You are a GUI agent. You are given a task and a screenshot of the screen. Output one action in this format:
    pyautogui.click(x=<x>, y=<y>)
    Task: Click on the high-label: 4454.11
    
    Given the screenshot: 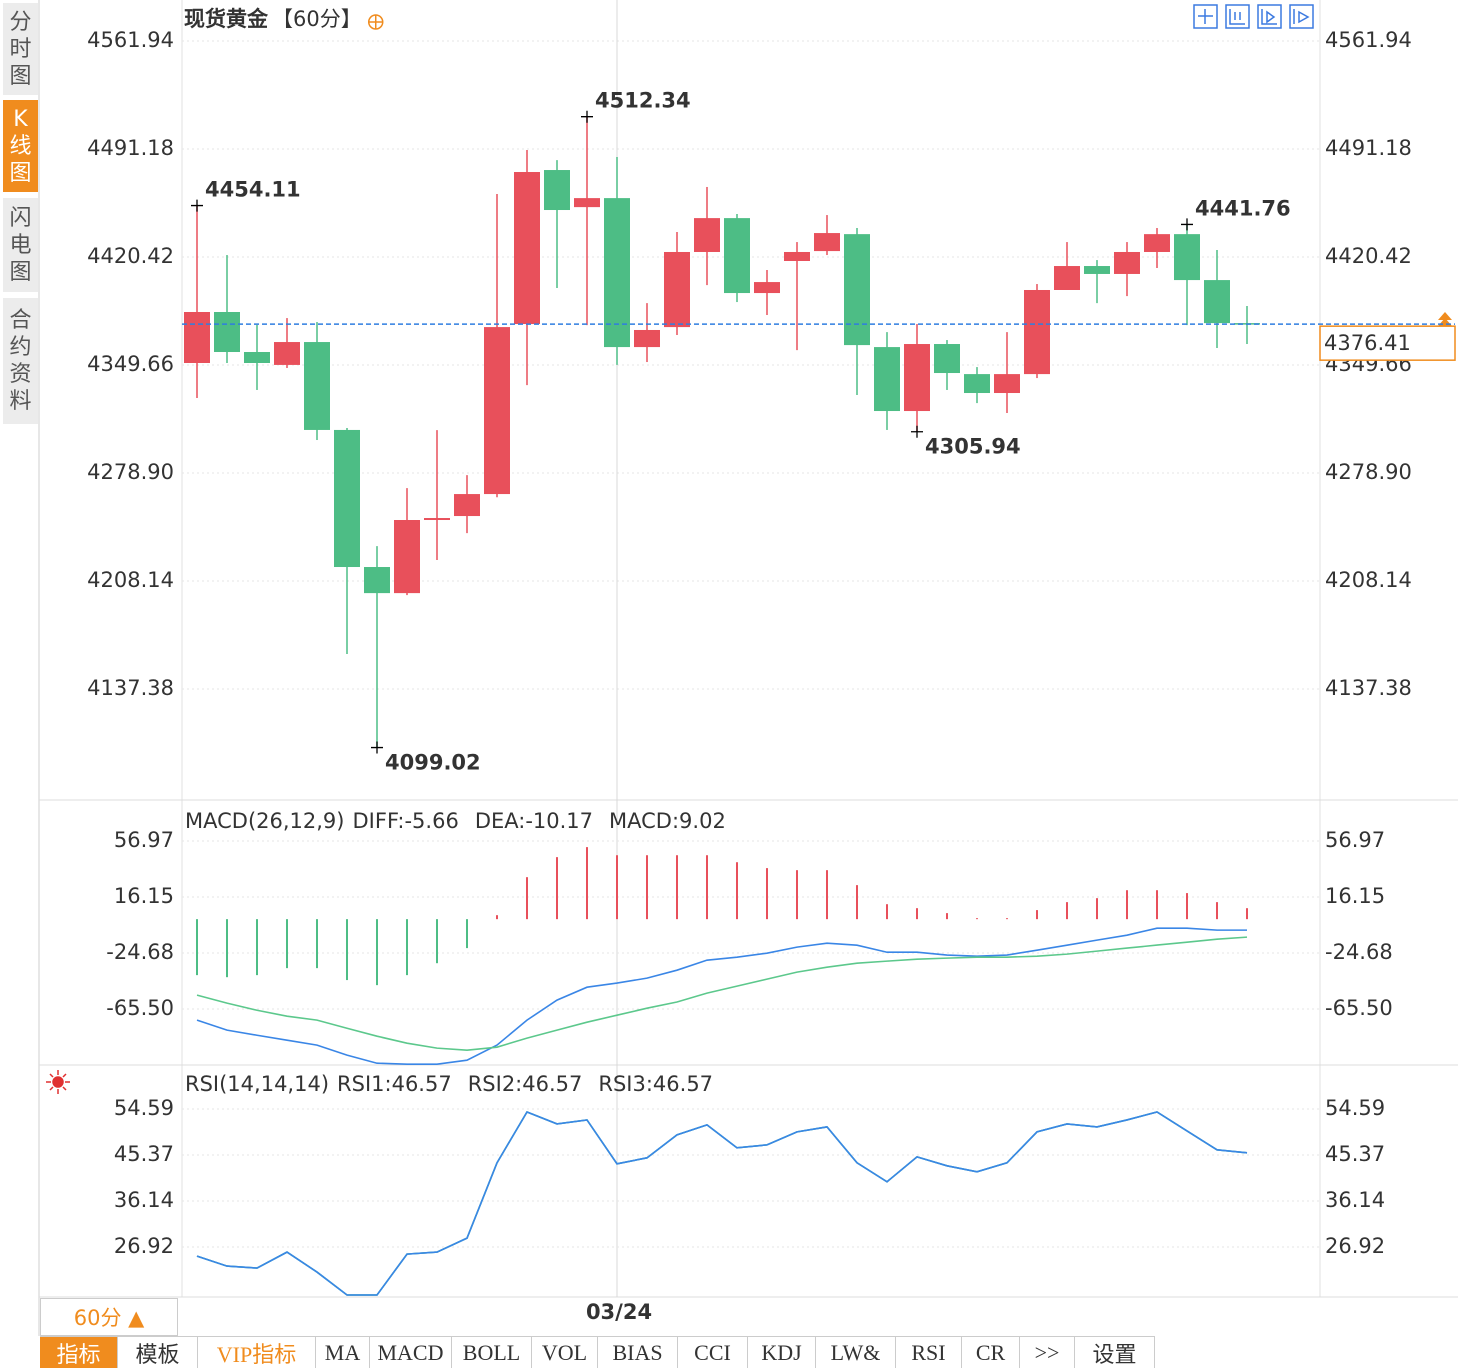 What is the action you would take?
    pyautogui.click(x=253, y=190)
    